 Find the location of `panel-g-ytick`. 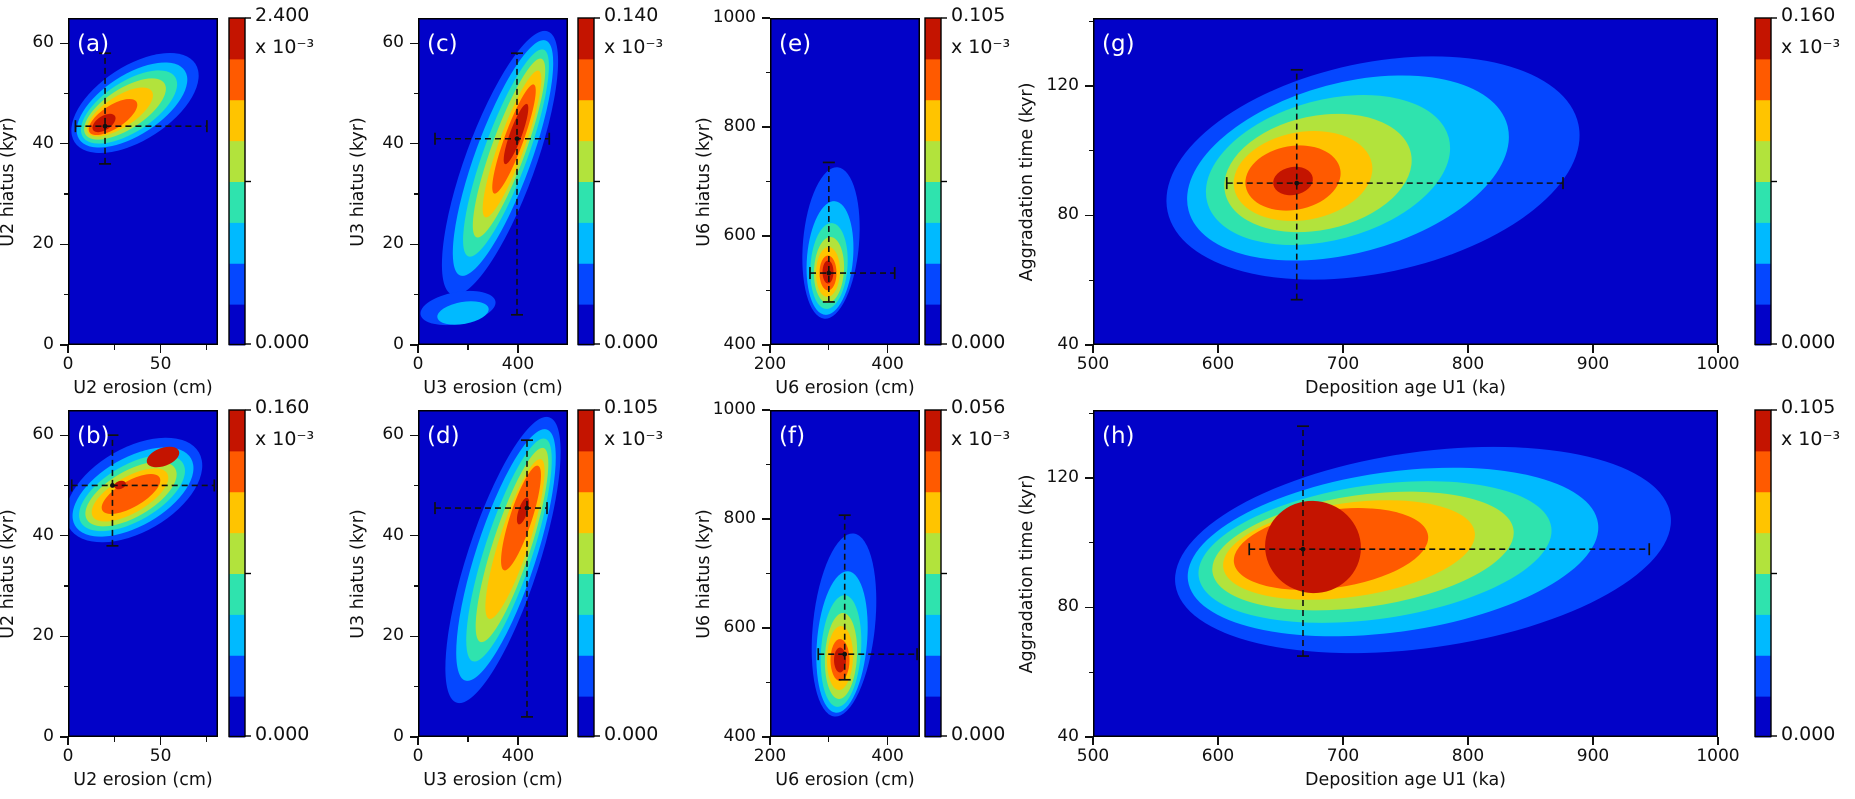

panel-g-ytick is located at coordinates (1089, 215).